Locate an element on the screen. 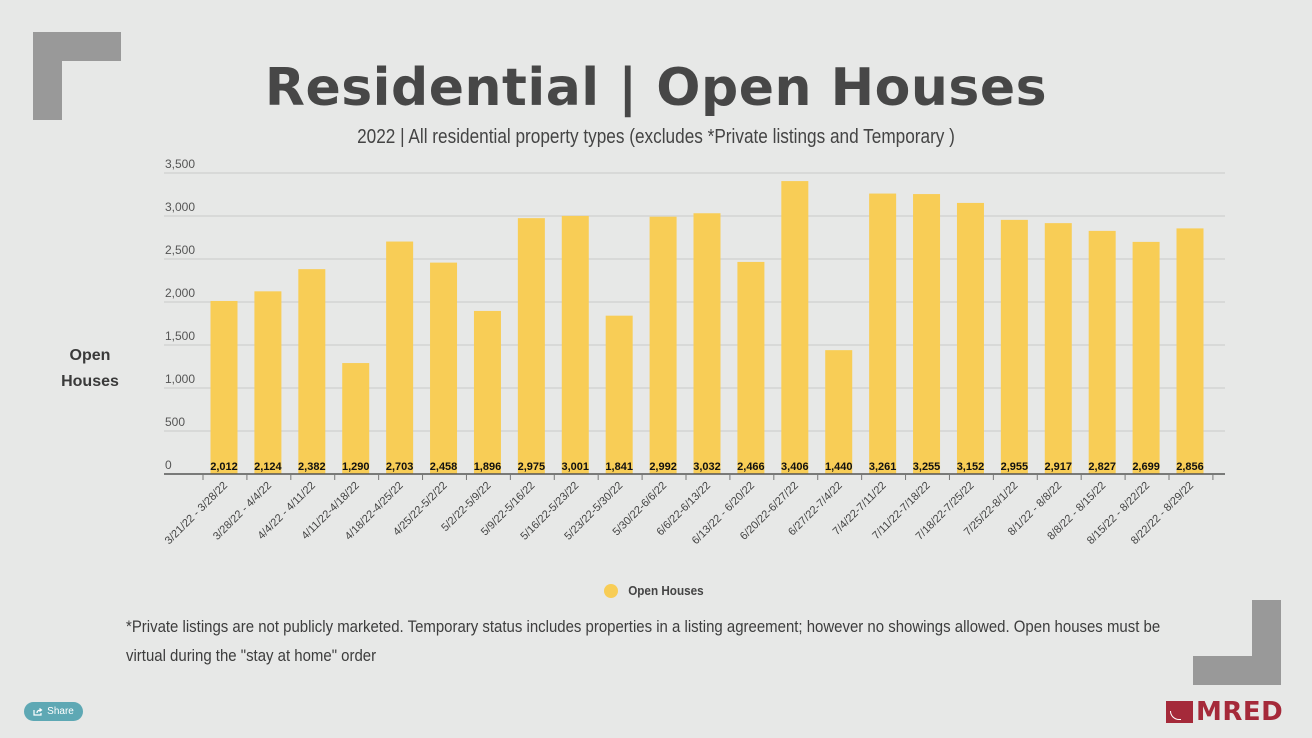 This screenshot has width=1312, height=738. data-label: 1,440 is located at coordinates (839, 467).